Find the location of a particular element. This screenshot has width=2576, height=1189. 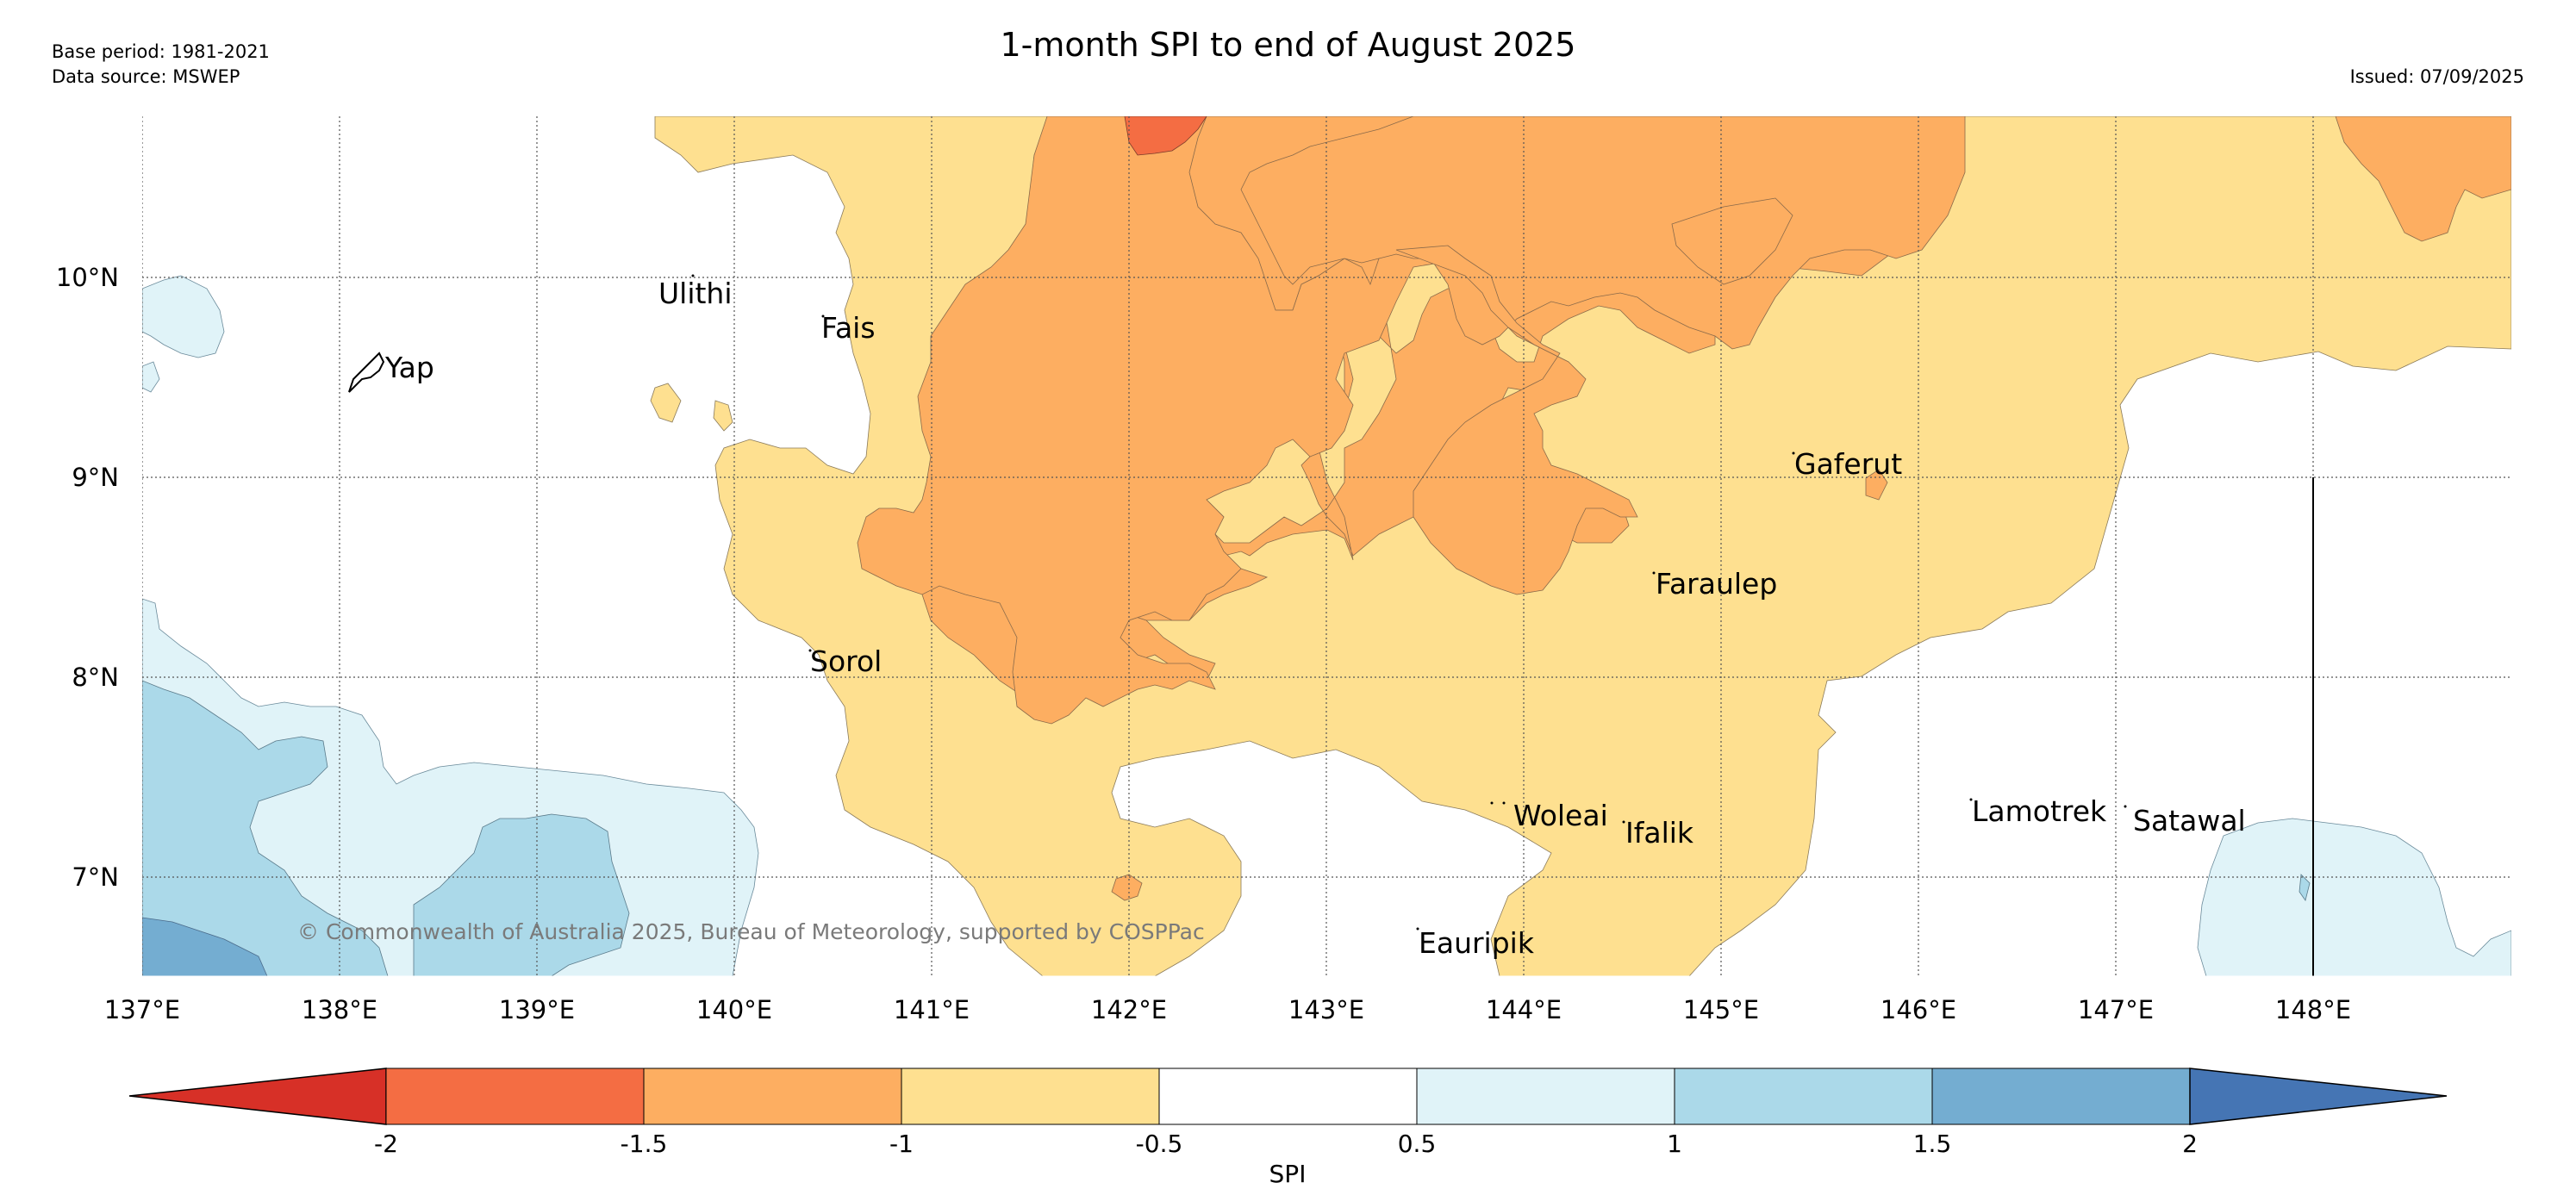

place-label-fais: Fais is located at coordinates (848, 328).